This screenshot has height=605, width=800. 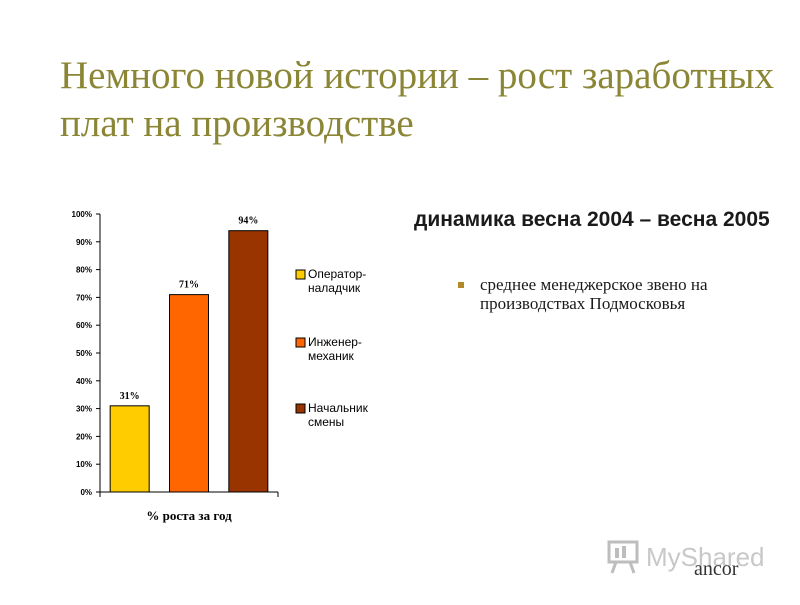 What do you see at coordinates (84, 464) in the screenshot?
I see `y-tick-label: 10%` at bounding box center [84, 464].